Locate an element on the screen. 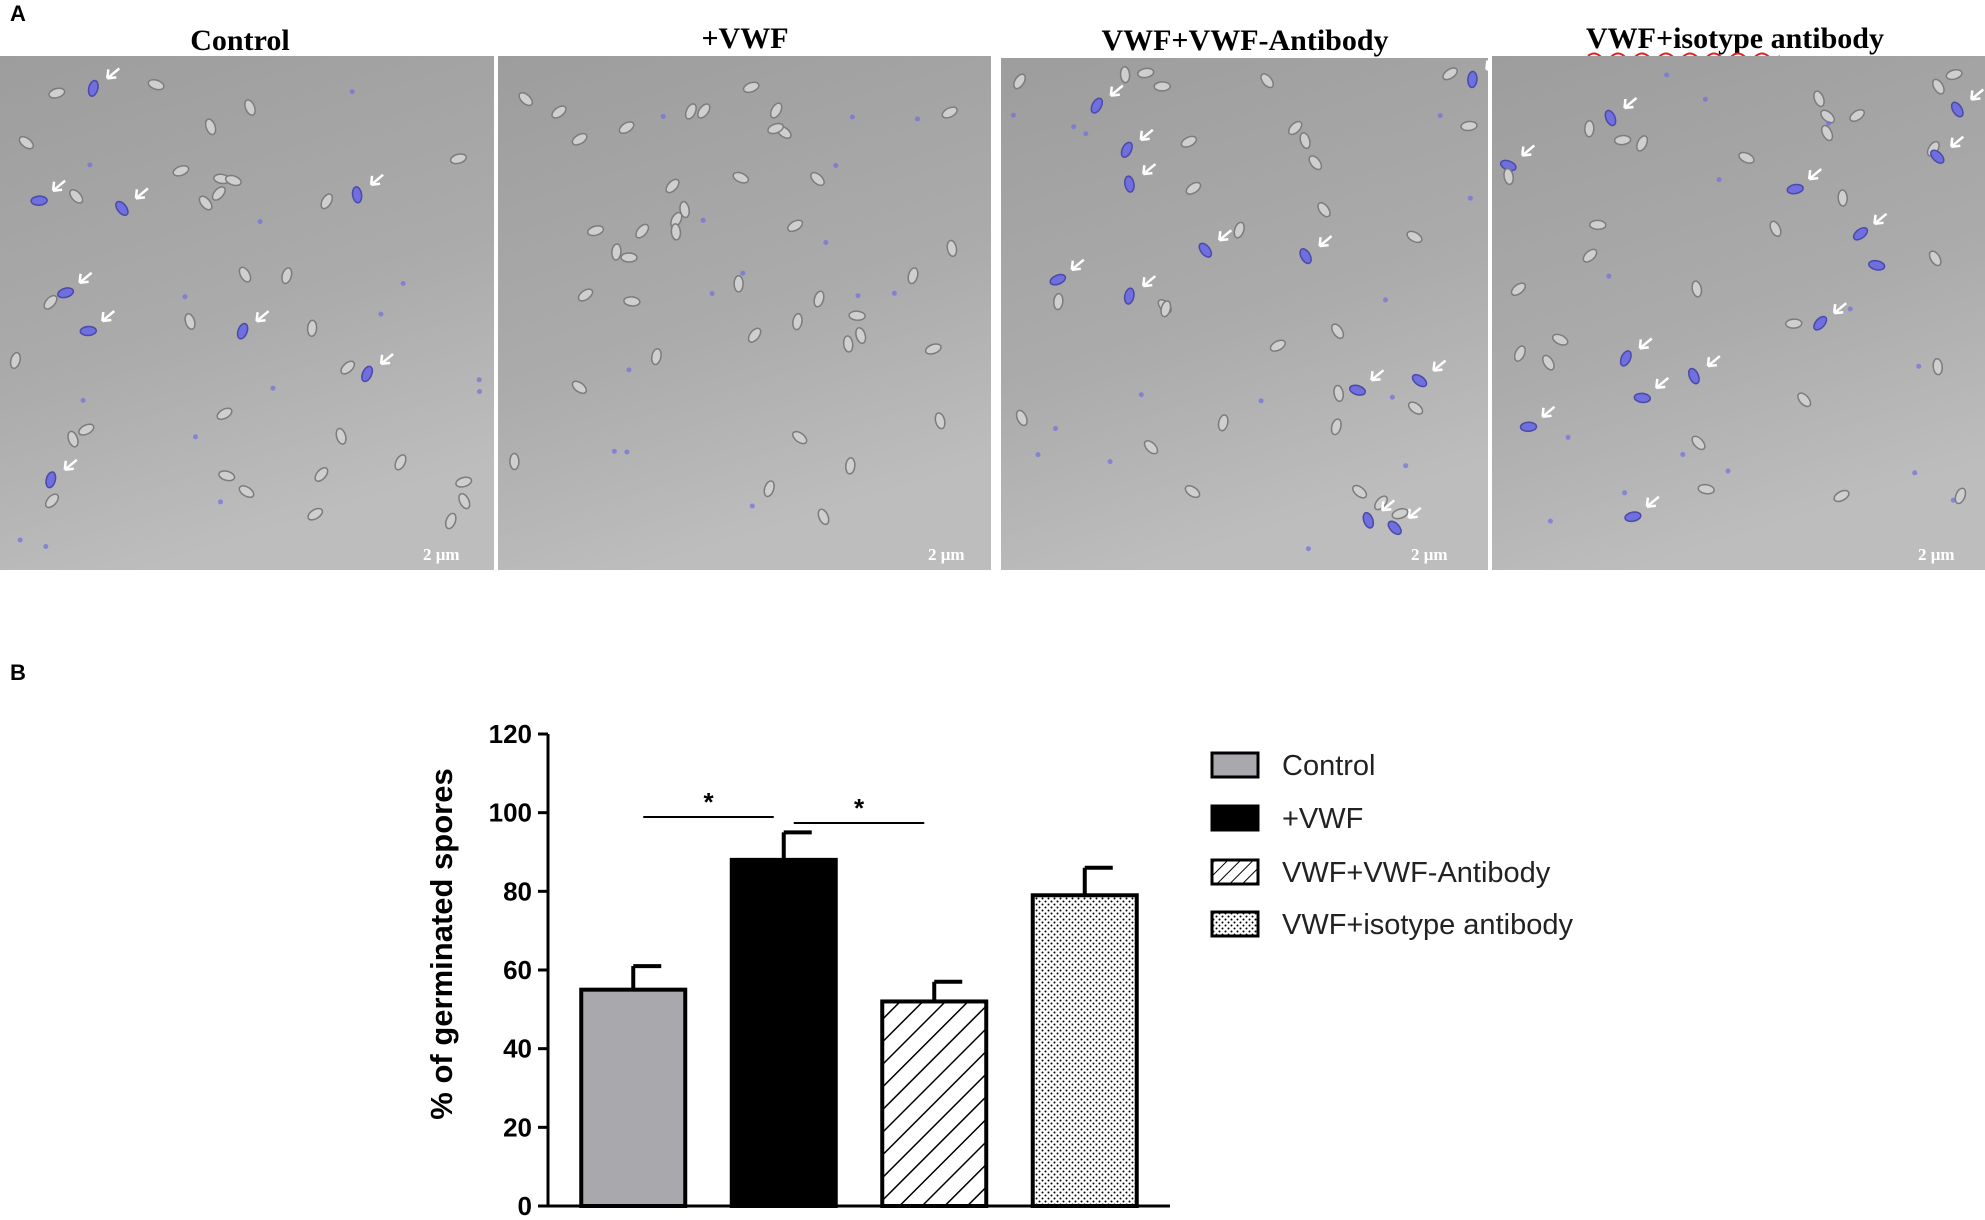  micrograph-vwf-antibody is located at coordinates (1250, 314).